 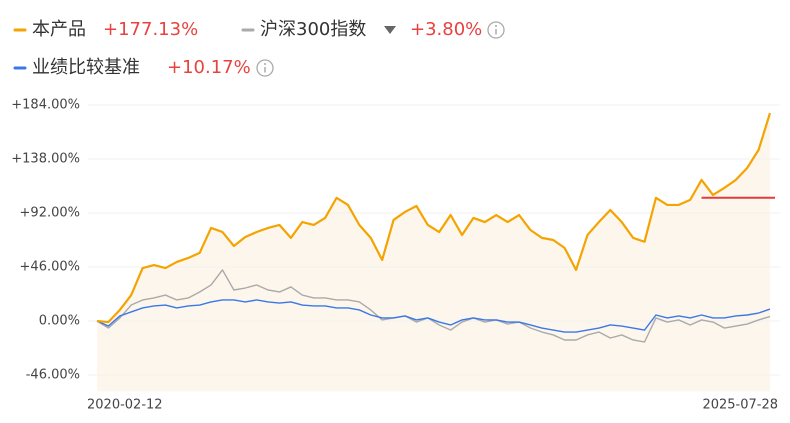 What do you see at coordinates (45, 105) in the screenshot?
I see `y-tick-label: +184.00%` at bounding box center [45, 105].